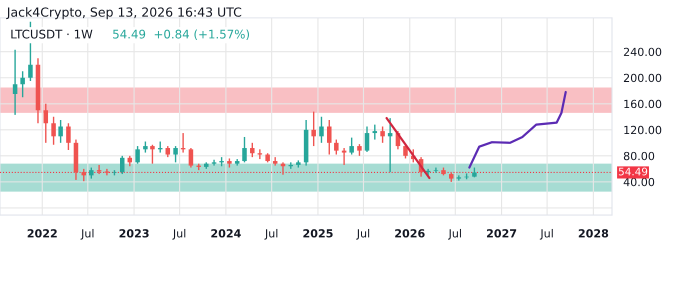 This screenshot has height=293, width=680. What do you see at coordinates (226, 233) in the screenshot?
I see `x-tick-label: 2024` at bounding box center [226, 233].